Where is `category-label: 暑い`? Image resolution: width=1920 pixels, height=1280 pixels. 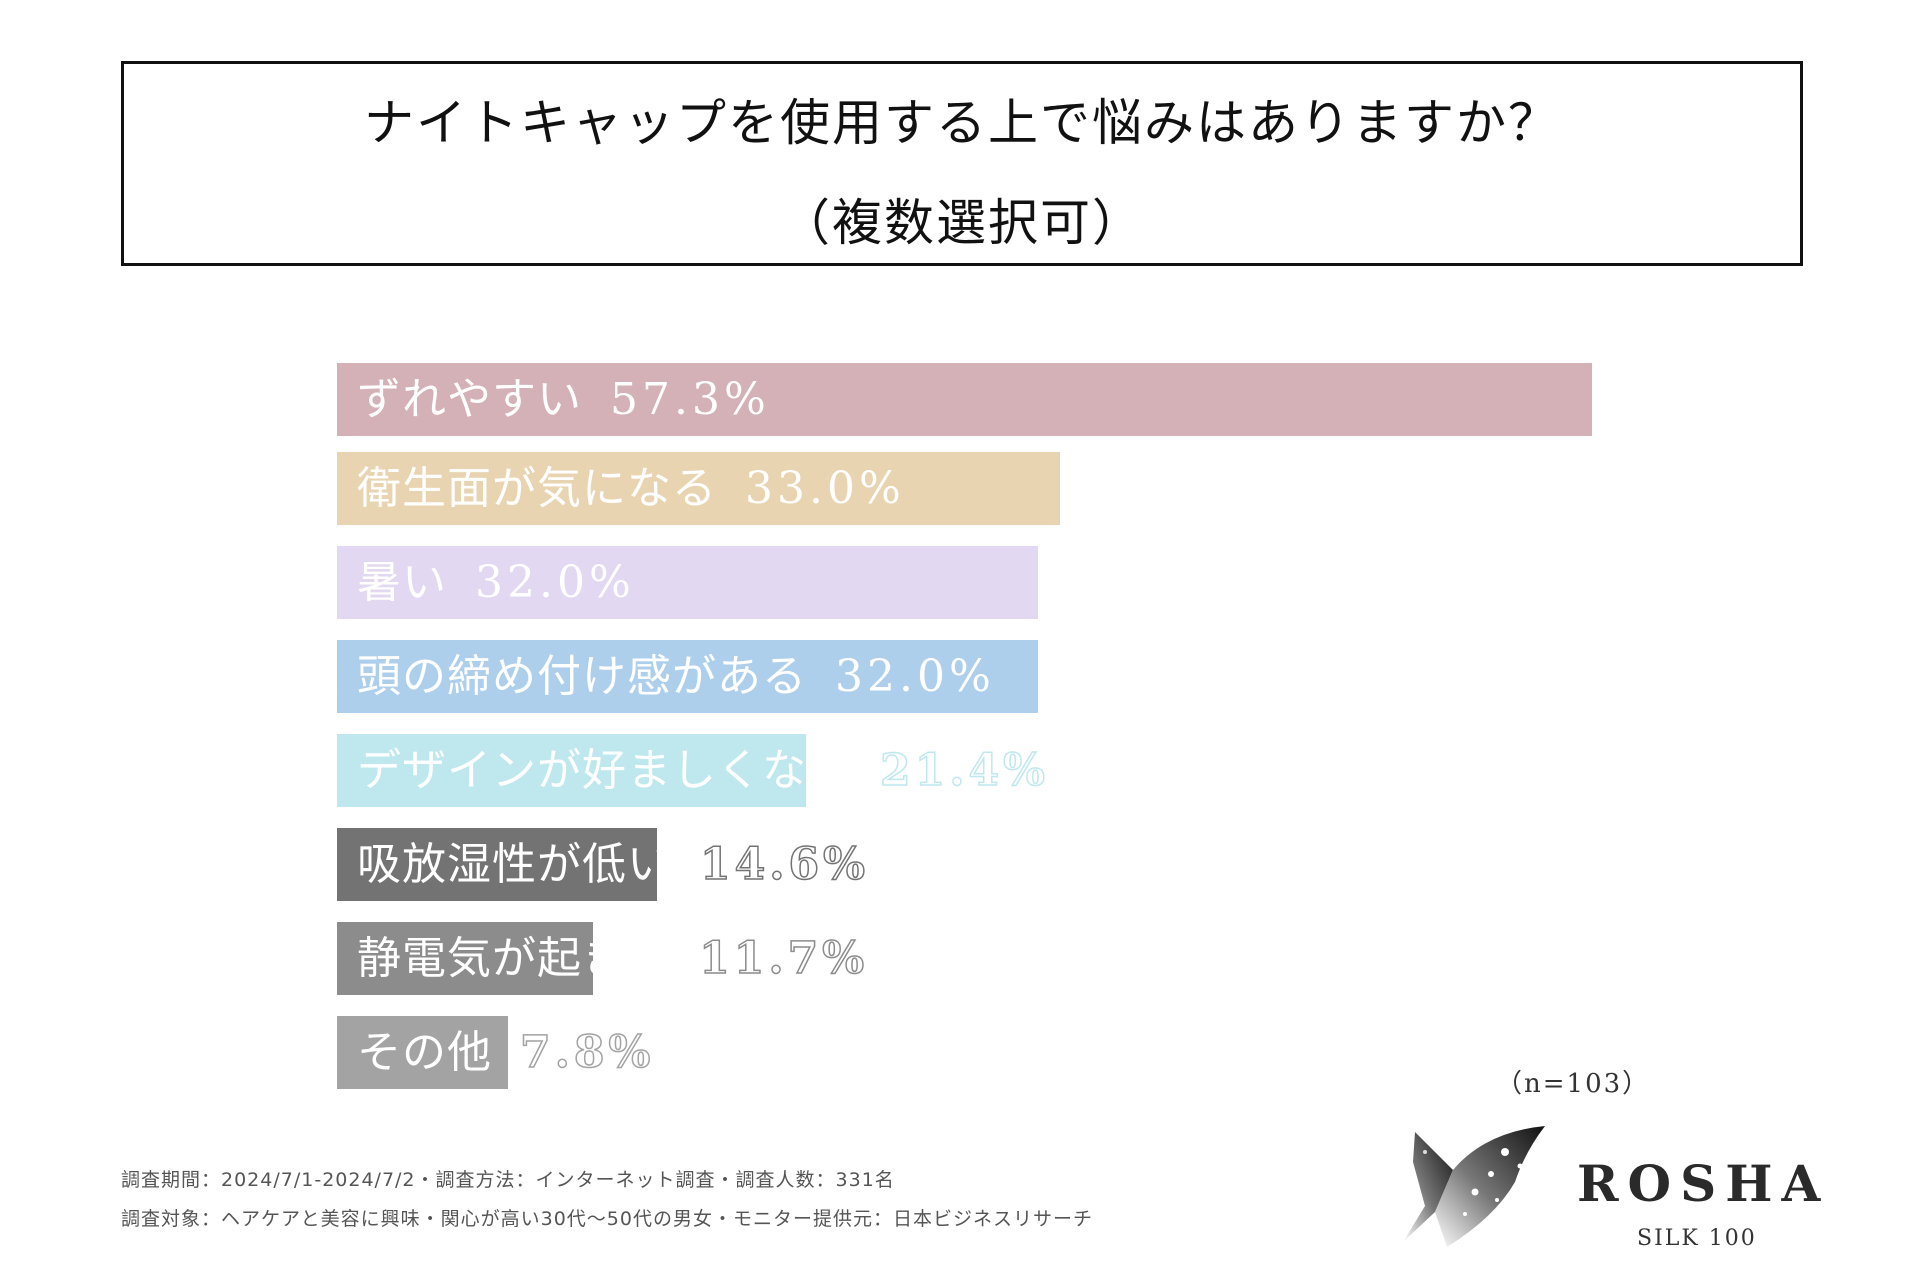
category-label: 暑い is located at coordinates (402, 582).